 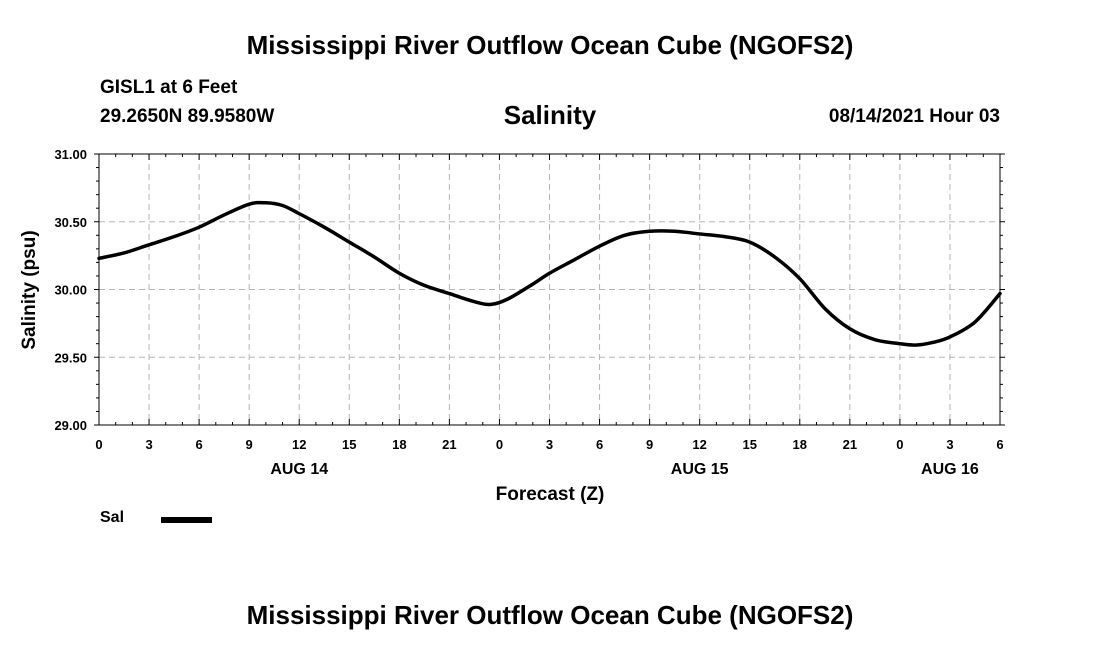 I want to click on chart-title: Salinity, so click(x=550, y=115).